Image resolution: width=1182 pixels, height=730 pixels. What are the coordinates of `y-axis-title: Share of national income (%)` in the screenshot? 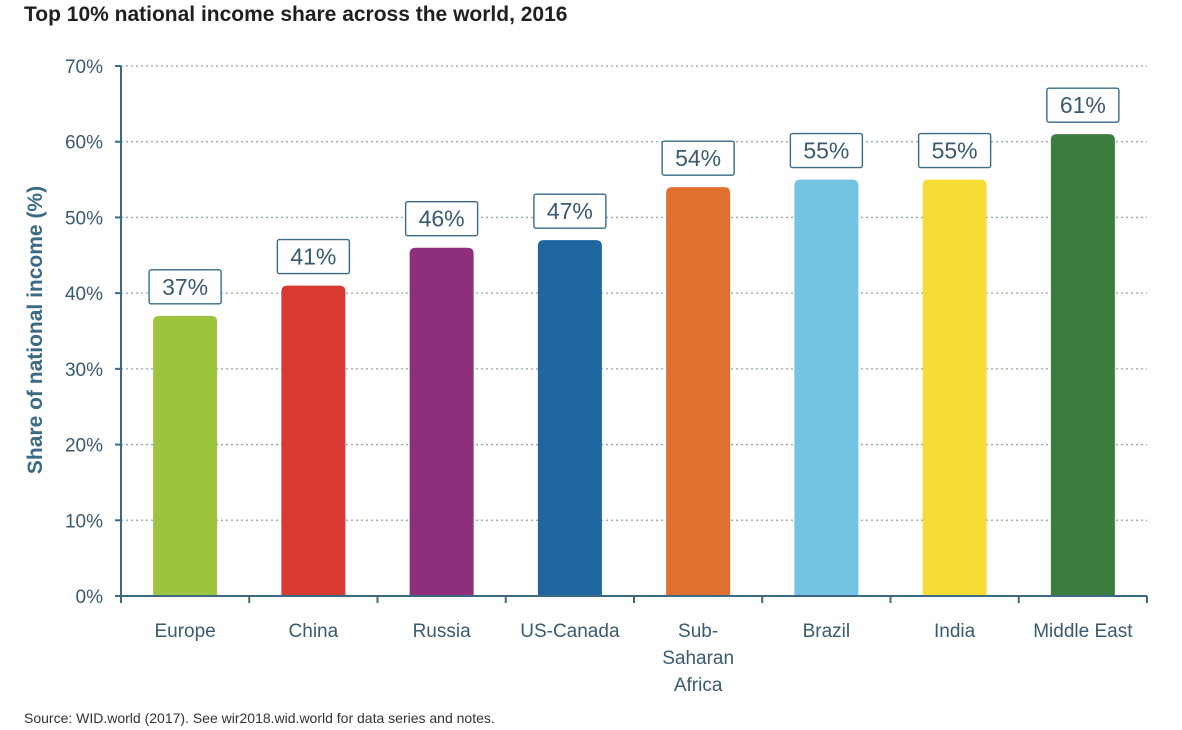 It's located at (35, 330).